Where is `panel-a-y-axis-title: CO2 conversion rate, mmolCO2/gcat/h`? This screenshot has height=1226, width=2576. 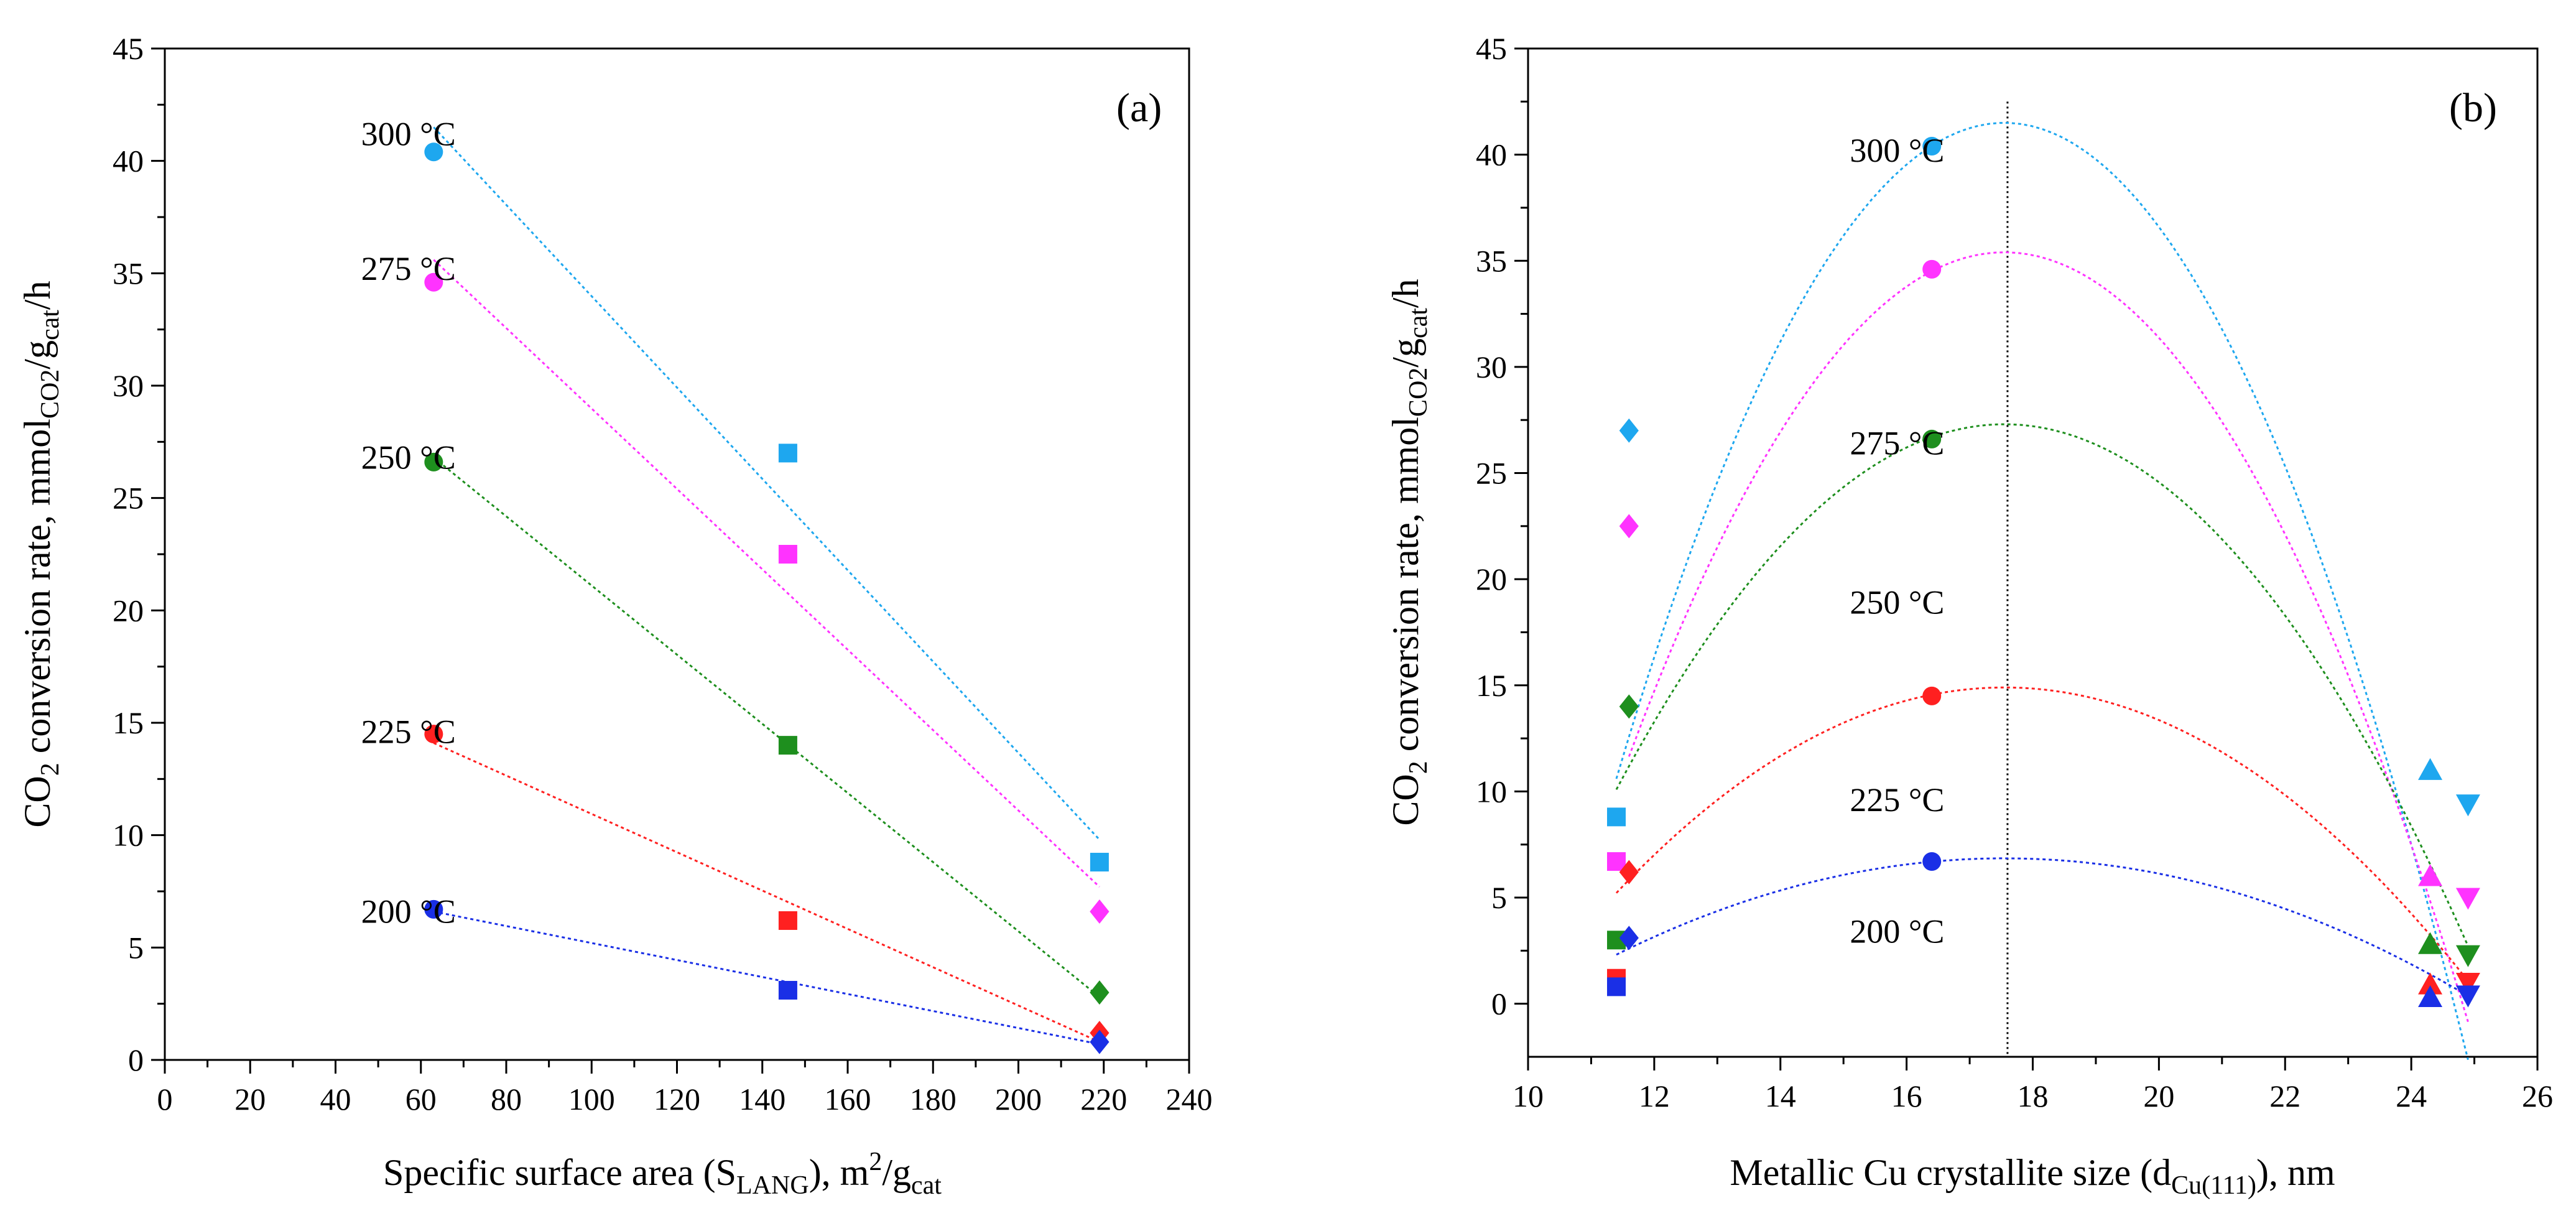
panel-a-y-axis-title: CO2 conversion rate, mmolCO2/gcat/h is located at coordinates (41, 554).